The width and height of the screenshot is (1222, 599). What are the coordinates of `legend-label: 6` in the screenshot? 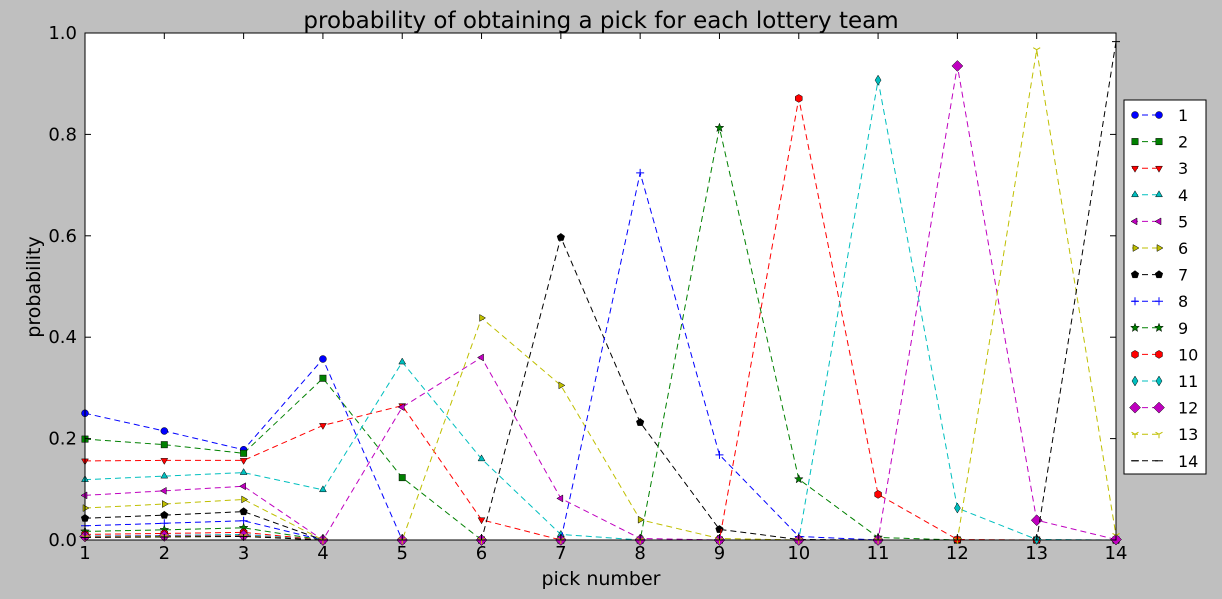 It's located at (1183, 248).